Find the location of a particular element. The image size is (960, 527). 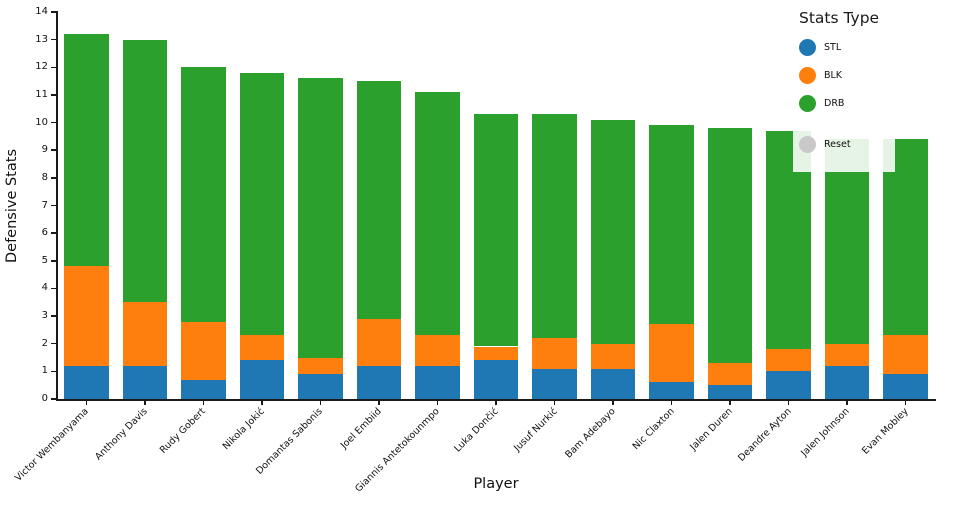

y-axis-title: Defensive Stats is located at coordinates (12, 206).